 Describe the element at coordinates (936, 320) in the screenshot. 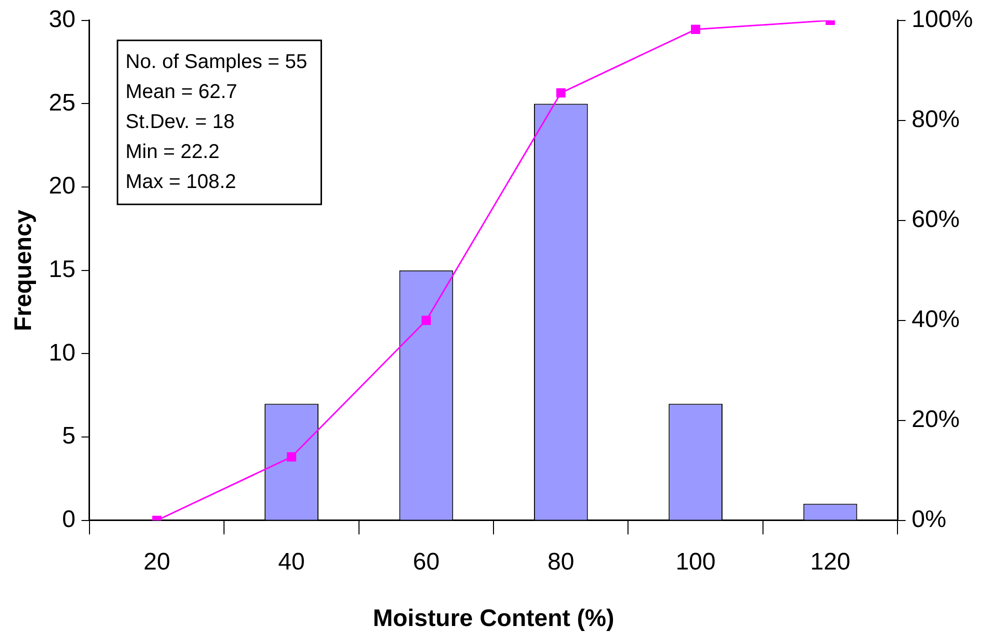

I see `y2-tick-label: 40%` at that location.